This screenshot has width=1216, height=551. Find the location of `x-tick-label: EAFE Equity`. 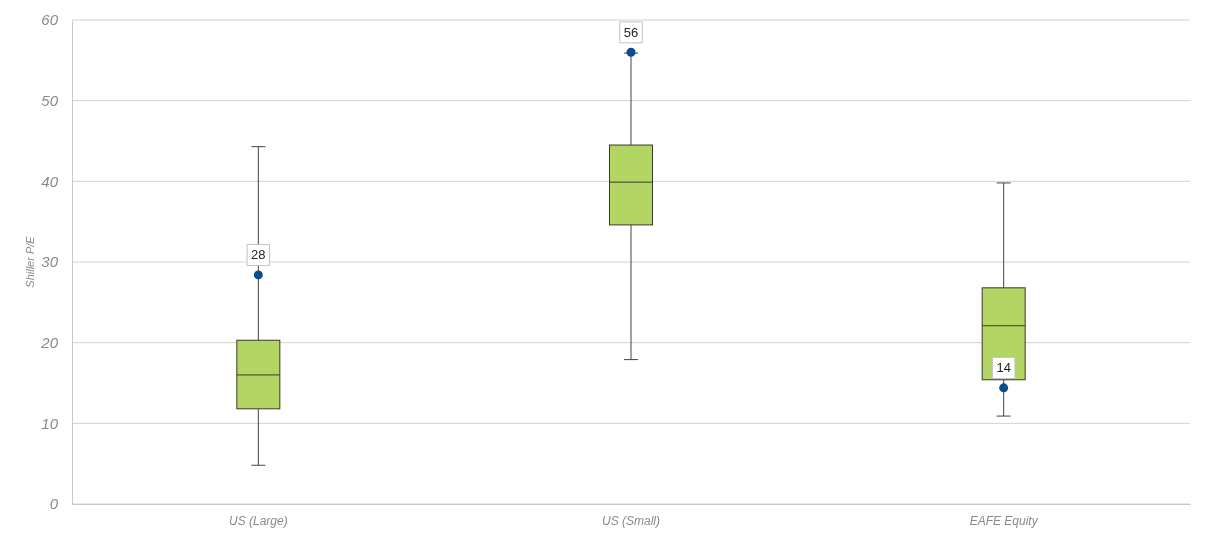

x-tick-label: EAFE Equity is located at coordinates (1004, 520).